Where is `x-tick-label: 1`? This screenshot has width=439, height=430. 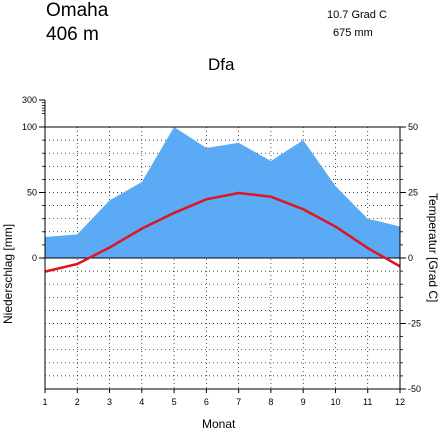
x-tick-label: 1 is located at coordinates (44, 402).